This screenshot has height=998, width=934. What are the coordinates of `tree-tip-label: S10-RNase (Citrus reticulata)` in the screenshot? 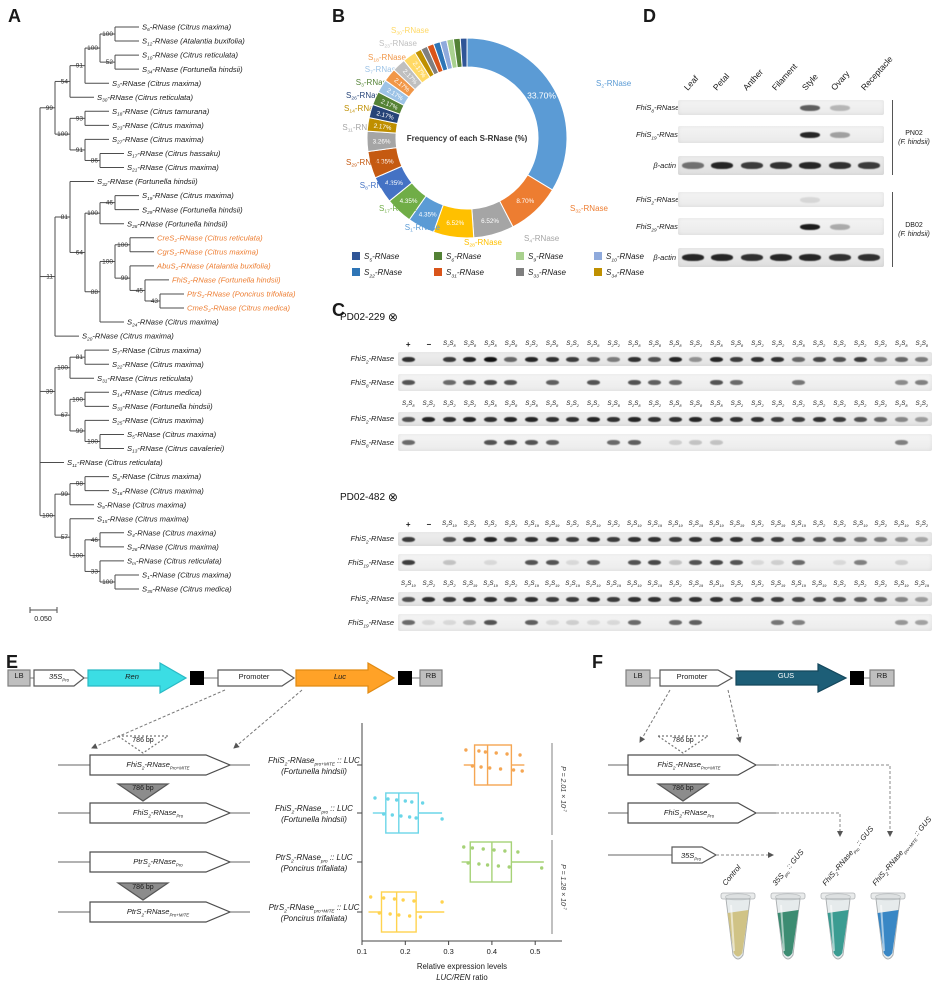 It's located at (190, 56).